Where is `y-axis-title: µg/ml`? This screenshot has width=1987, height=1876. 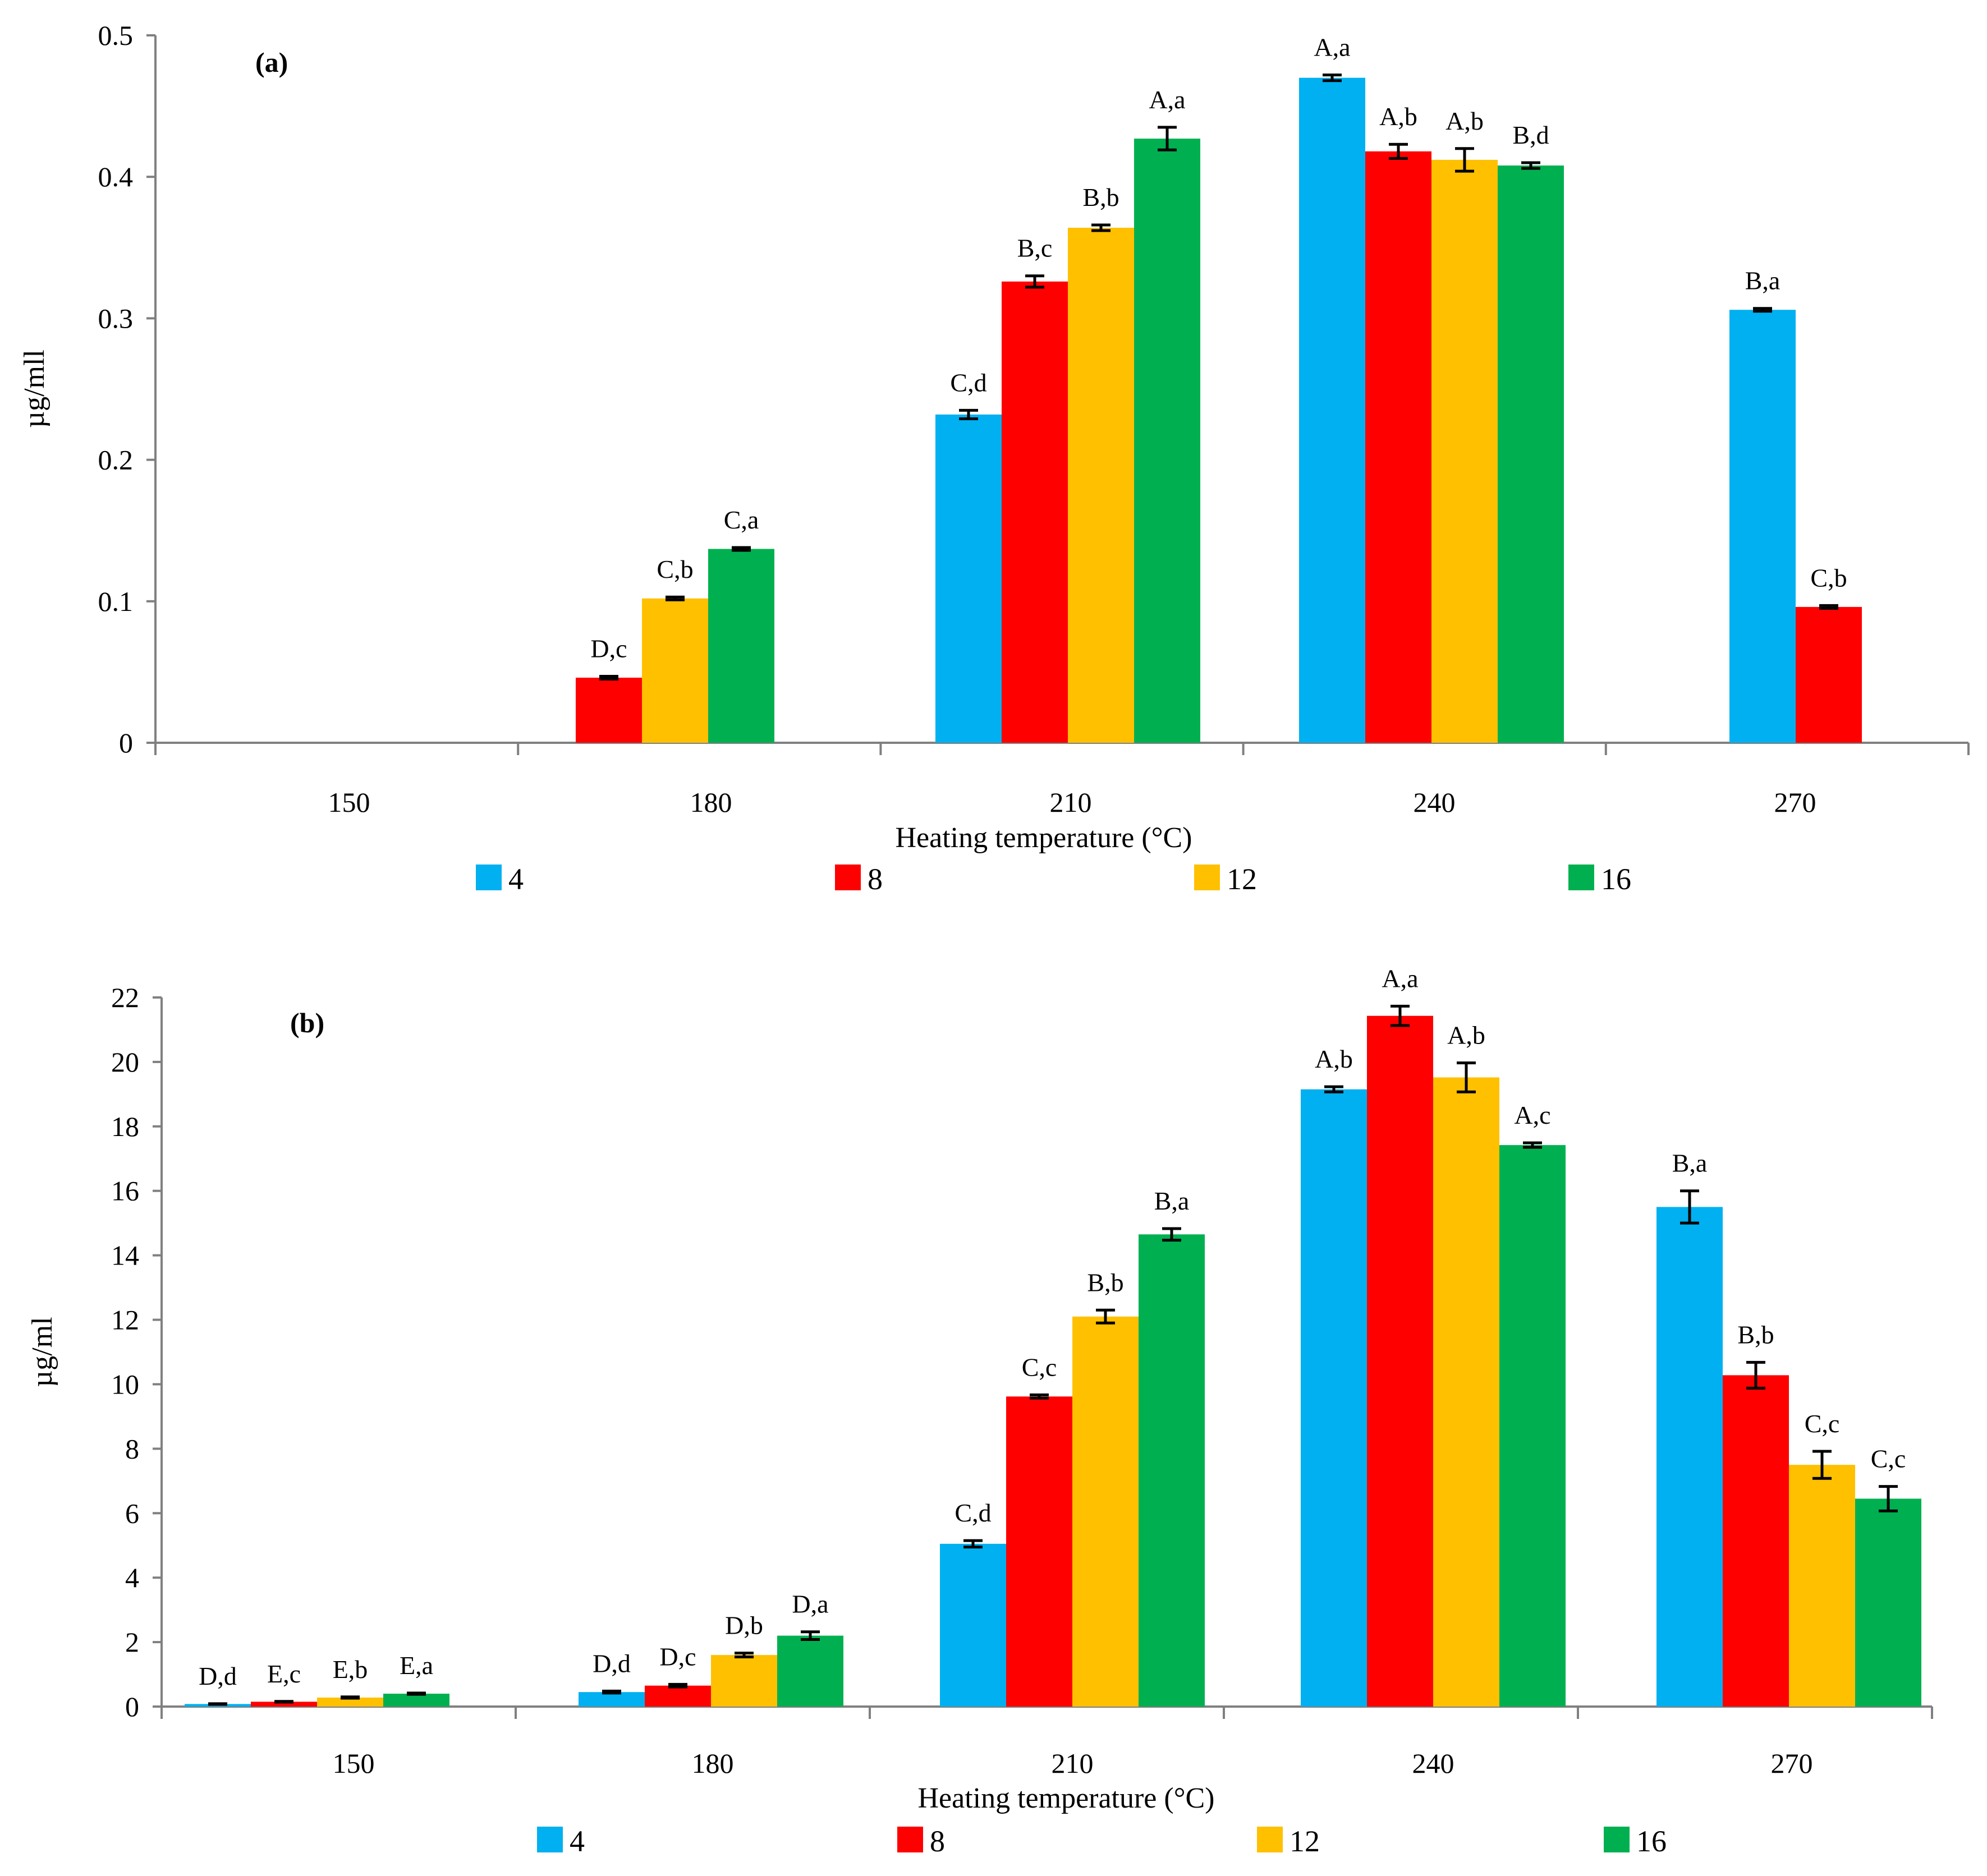 y-axis-title: µg/ml is located at coordinates (42, 1352).